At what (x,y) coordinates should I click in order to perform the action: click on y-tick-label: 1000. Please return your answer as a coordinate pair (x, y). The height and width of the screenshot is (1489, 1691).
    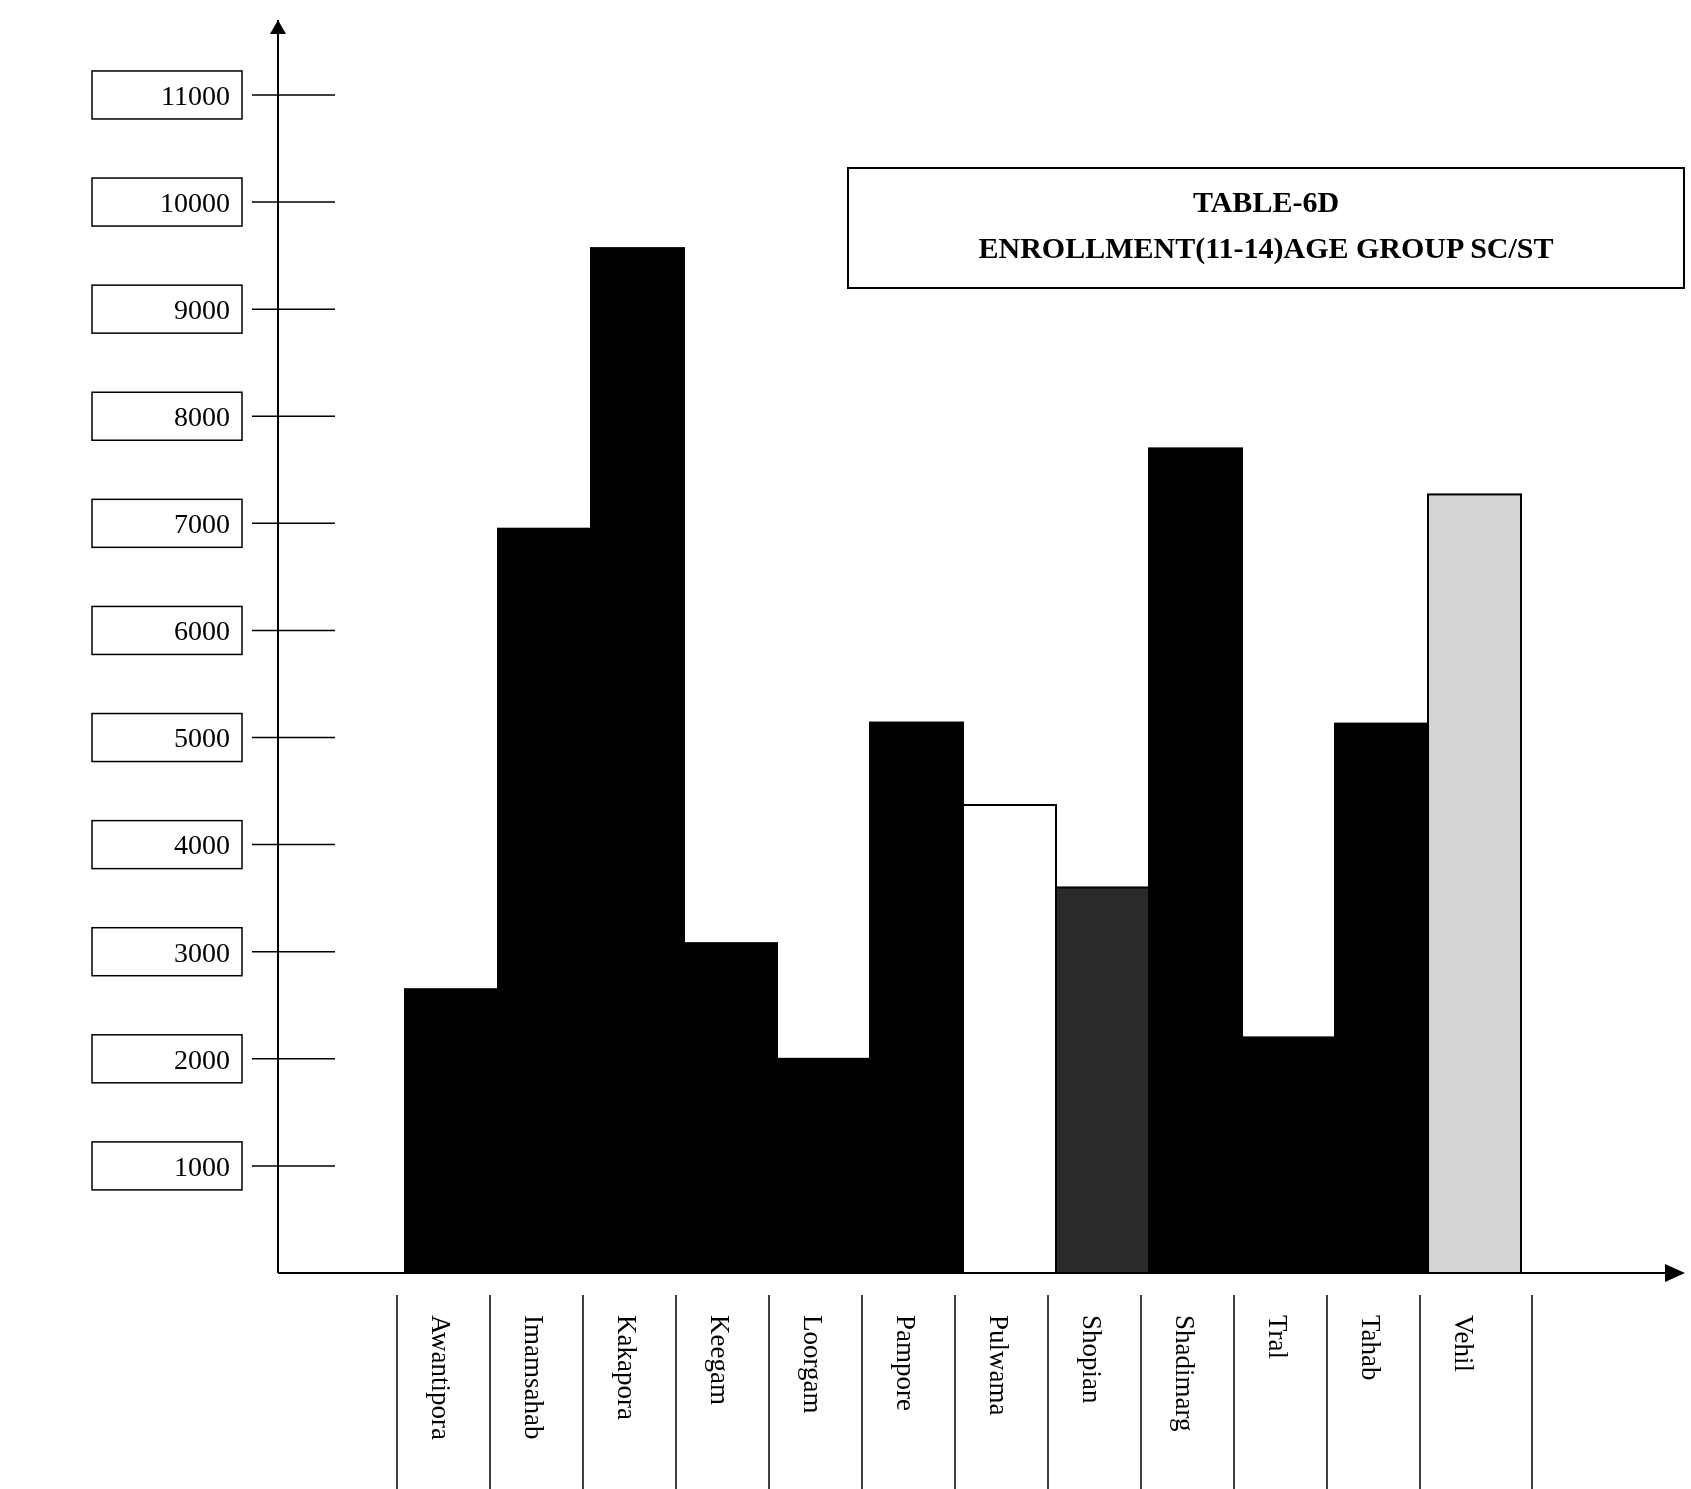
    Looking at the image, I should click on (202, 1166).